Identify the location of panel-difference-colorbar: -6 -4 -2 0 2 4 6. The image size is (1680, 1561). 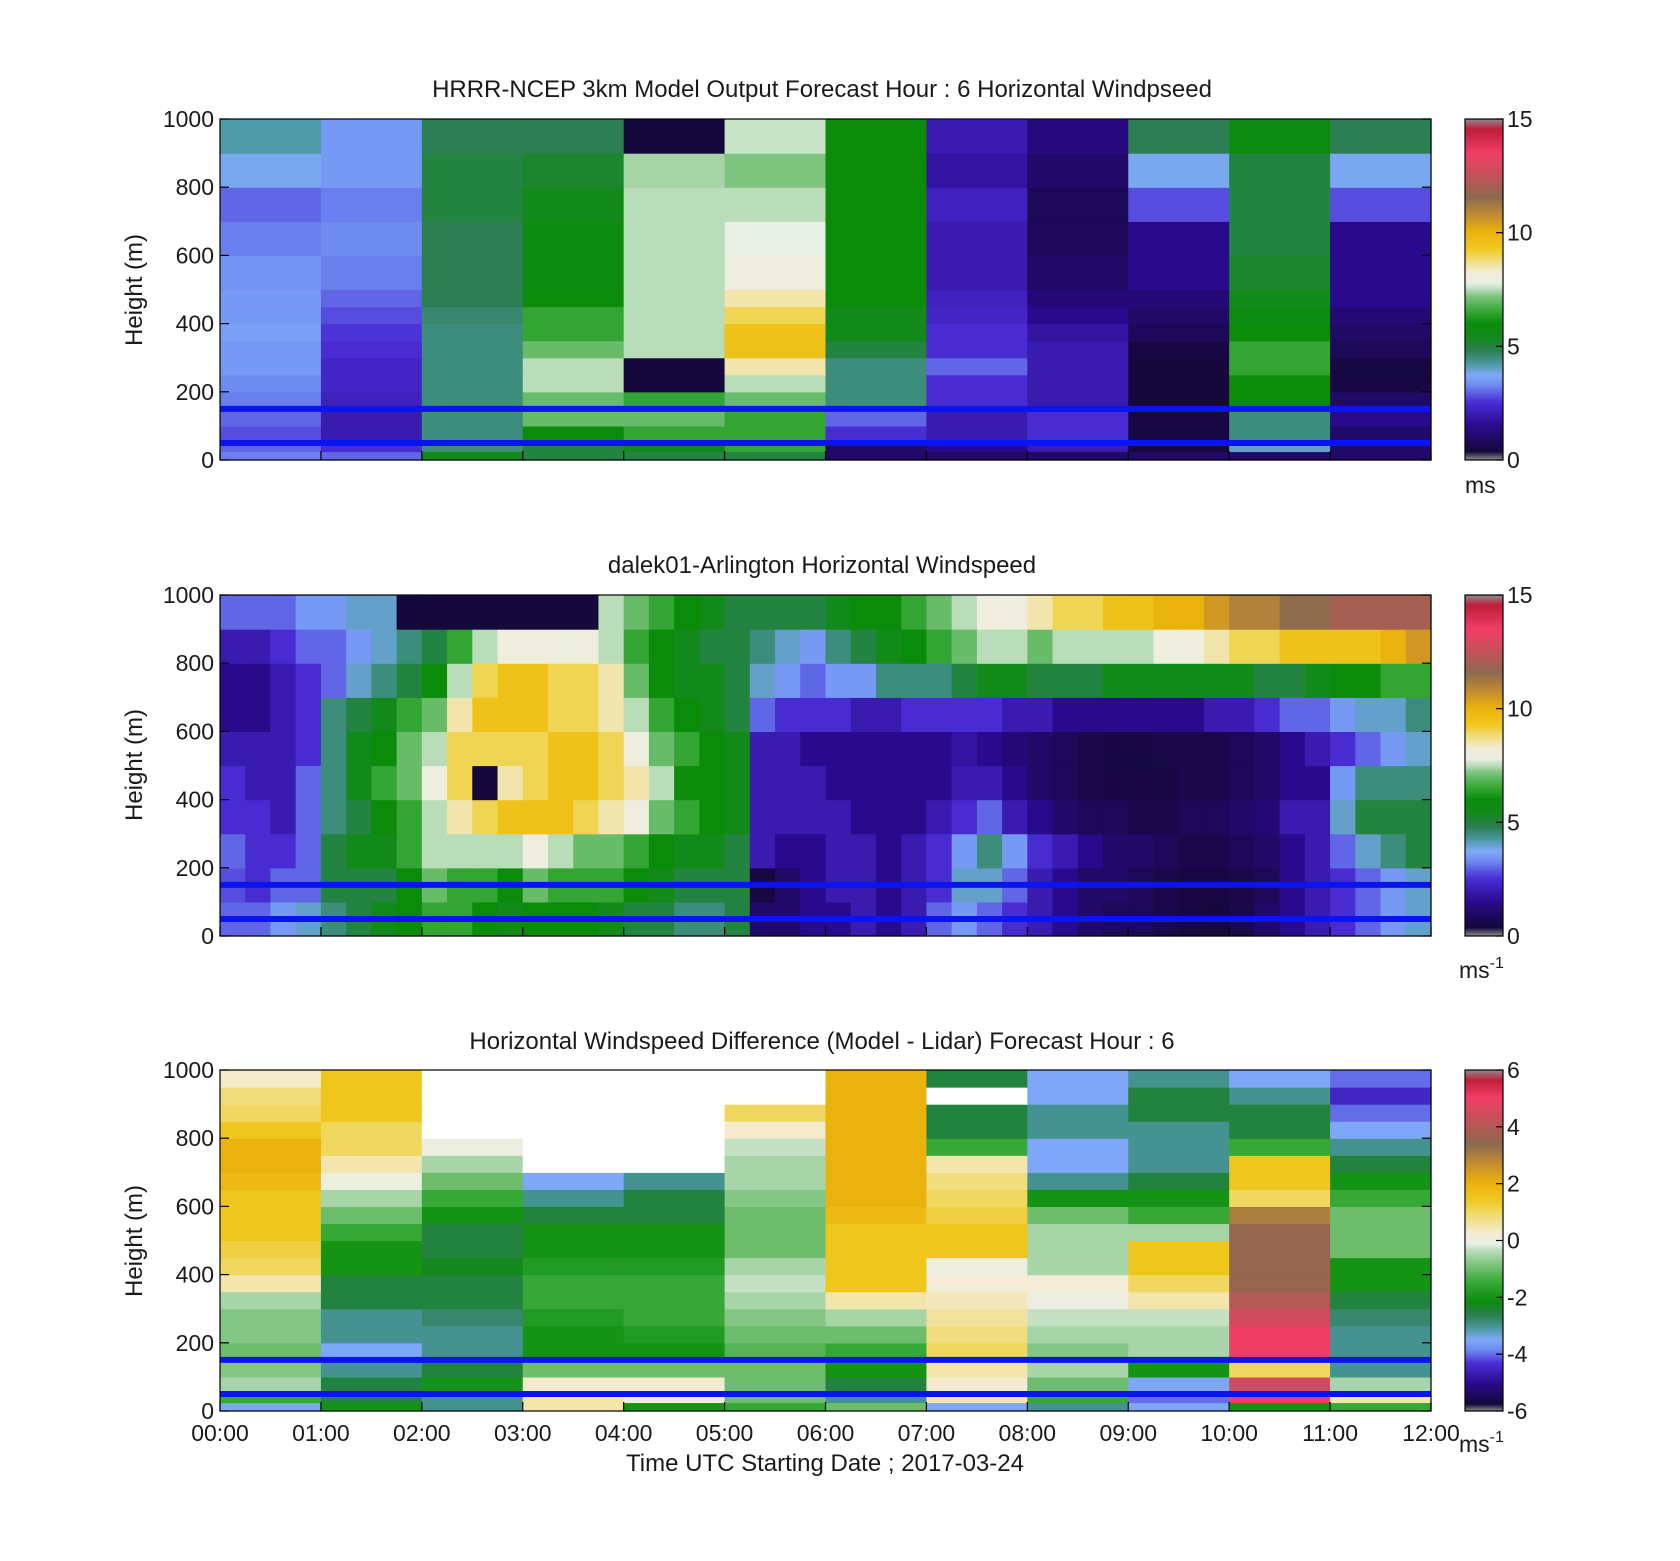
(1496, 1240).